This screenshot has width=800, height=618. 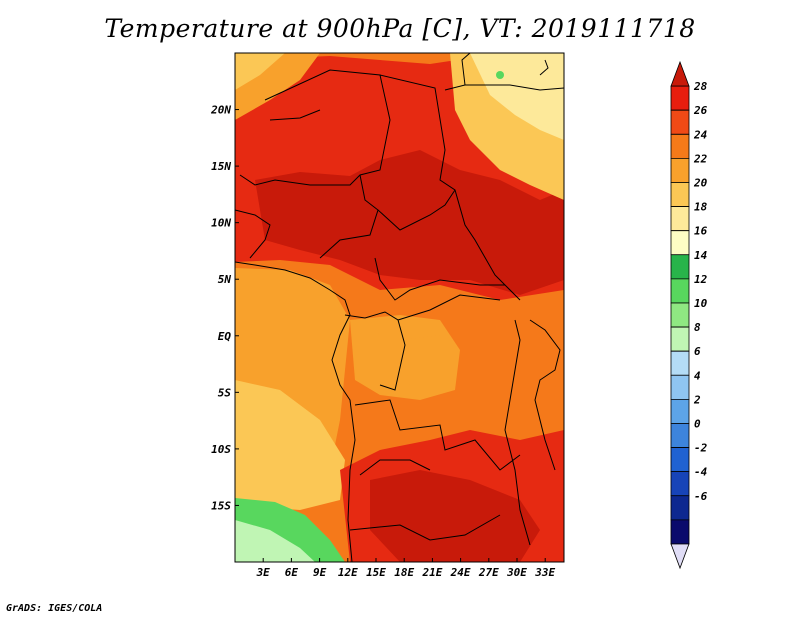 I want to click on colorbar-level-label: -4, so click(x=701, y=472).